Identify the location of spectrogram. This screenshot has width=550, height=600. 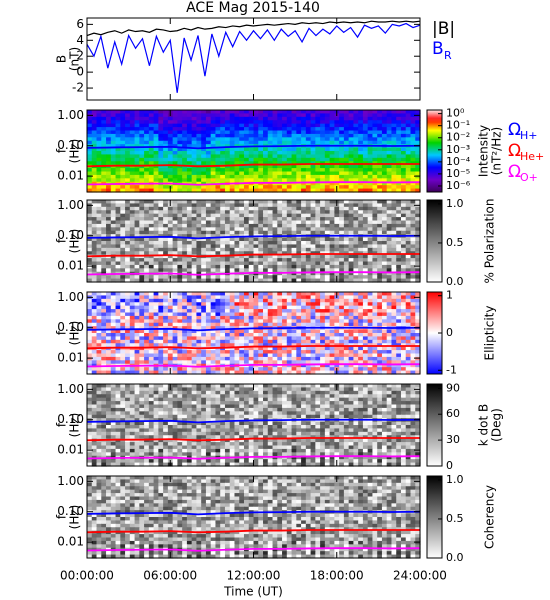
(254, 333).